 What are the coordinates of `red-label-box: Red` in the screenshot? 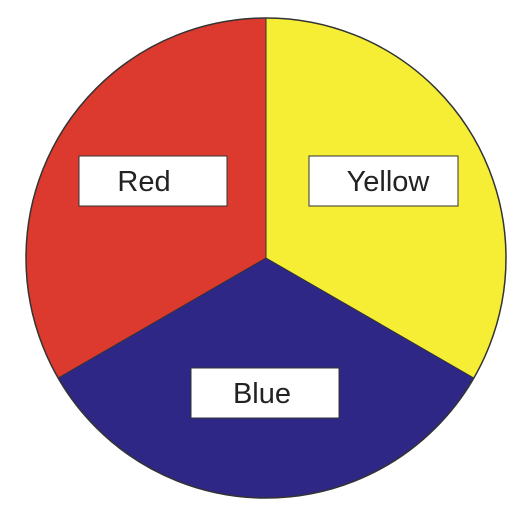 It's located at (153, 181).